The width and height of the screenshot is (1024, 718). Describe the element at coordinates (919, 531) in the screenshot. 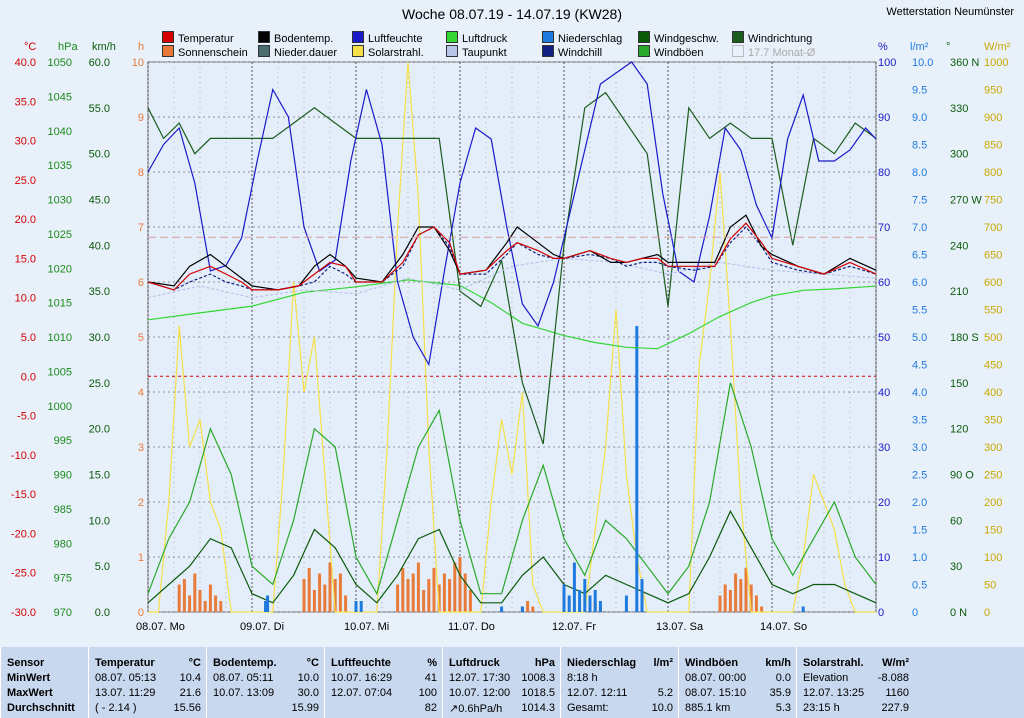

I see `precip_lm2-tick: 1.5` at that location.